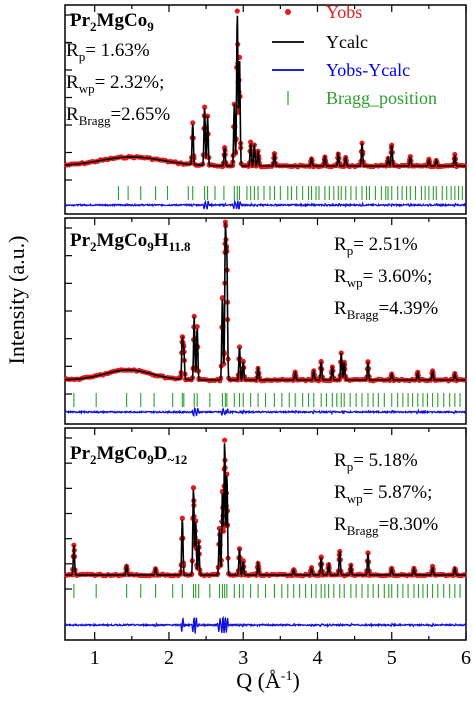 This screenshot has height=701, width=474. What do you see at coordinates (317, 658) in the screenshot?
I see `x-tick-label: 4` at bounding box center [317, 658].